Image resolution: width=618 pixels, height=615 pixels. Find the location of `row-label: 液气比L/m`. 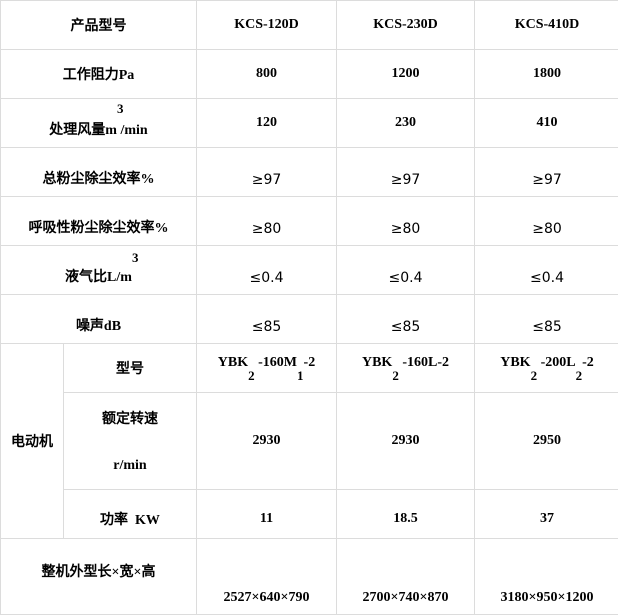

row-label: 液气比L/m is located at coordinates (98, 277).